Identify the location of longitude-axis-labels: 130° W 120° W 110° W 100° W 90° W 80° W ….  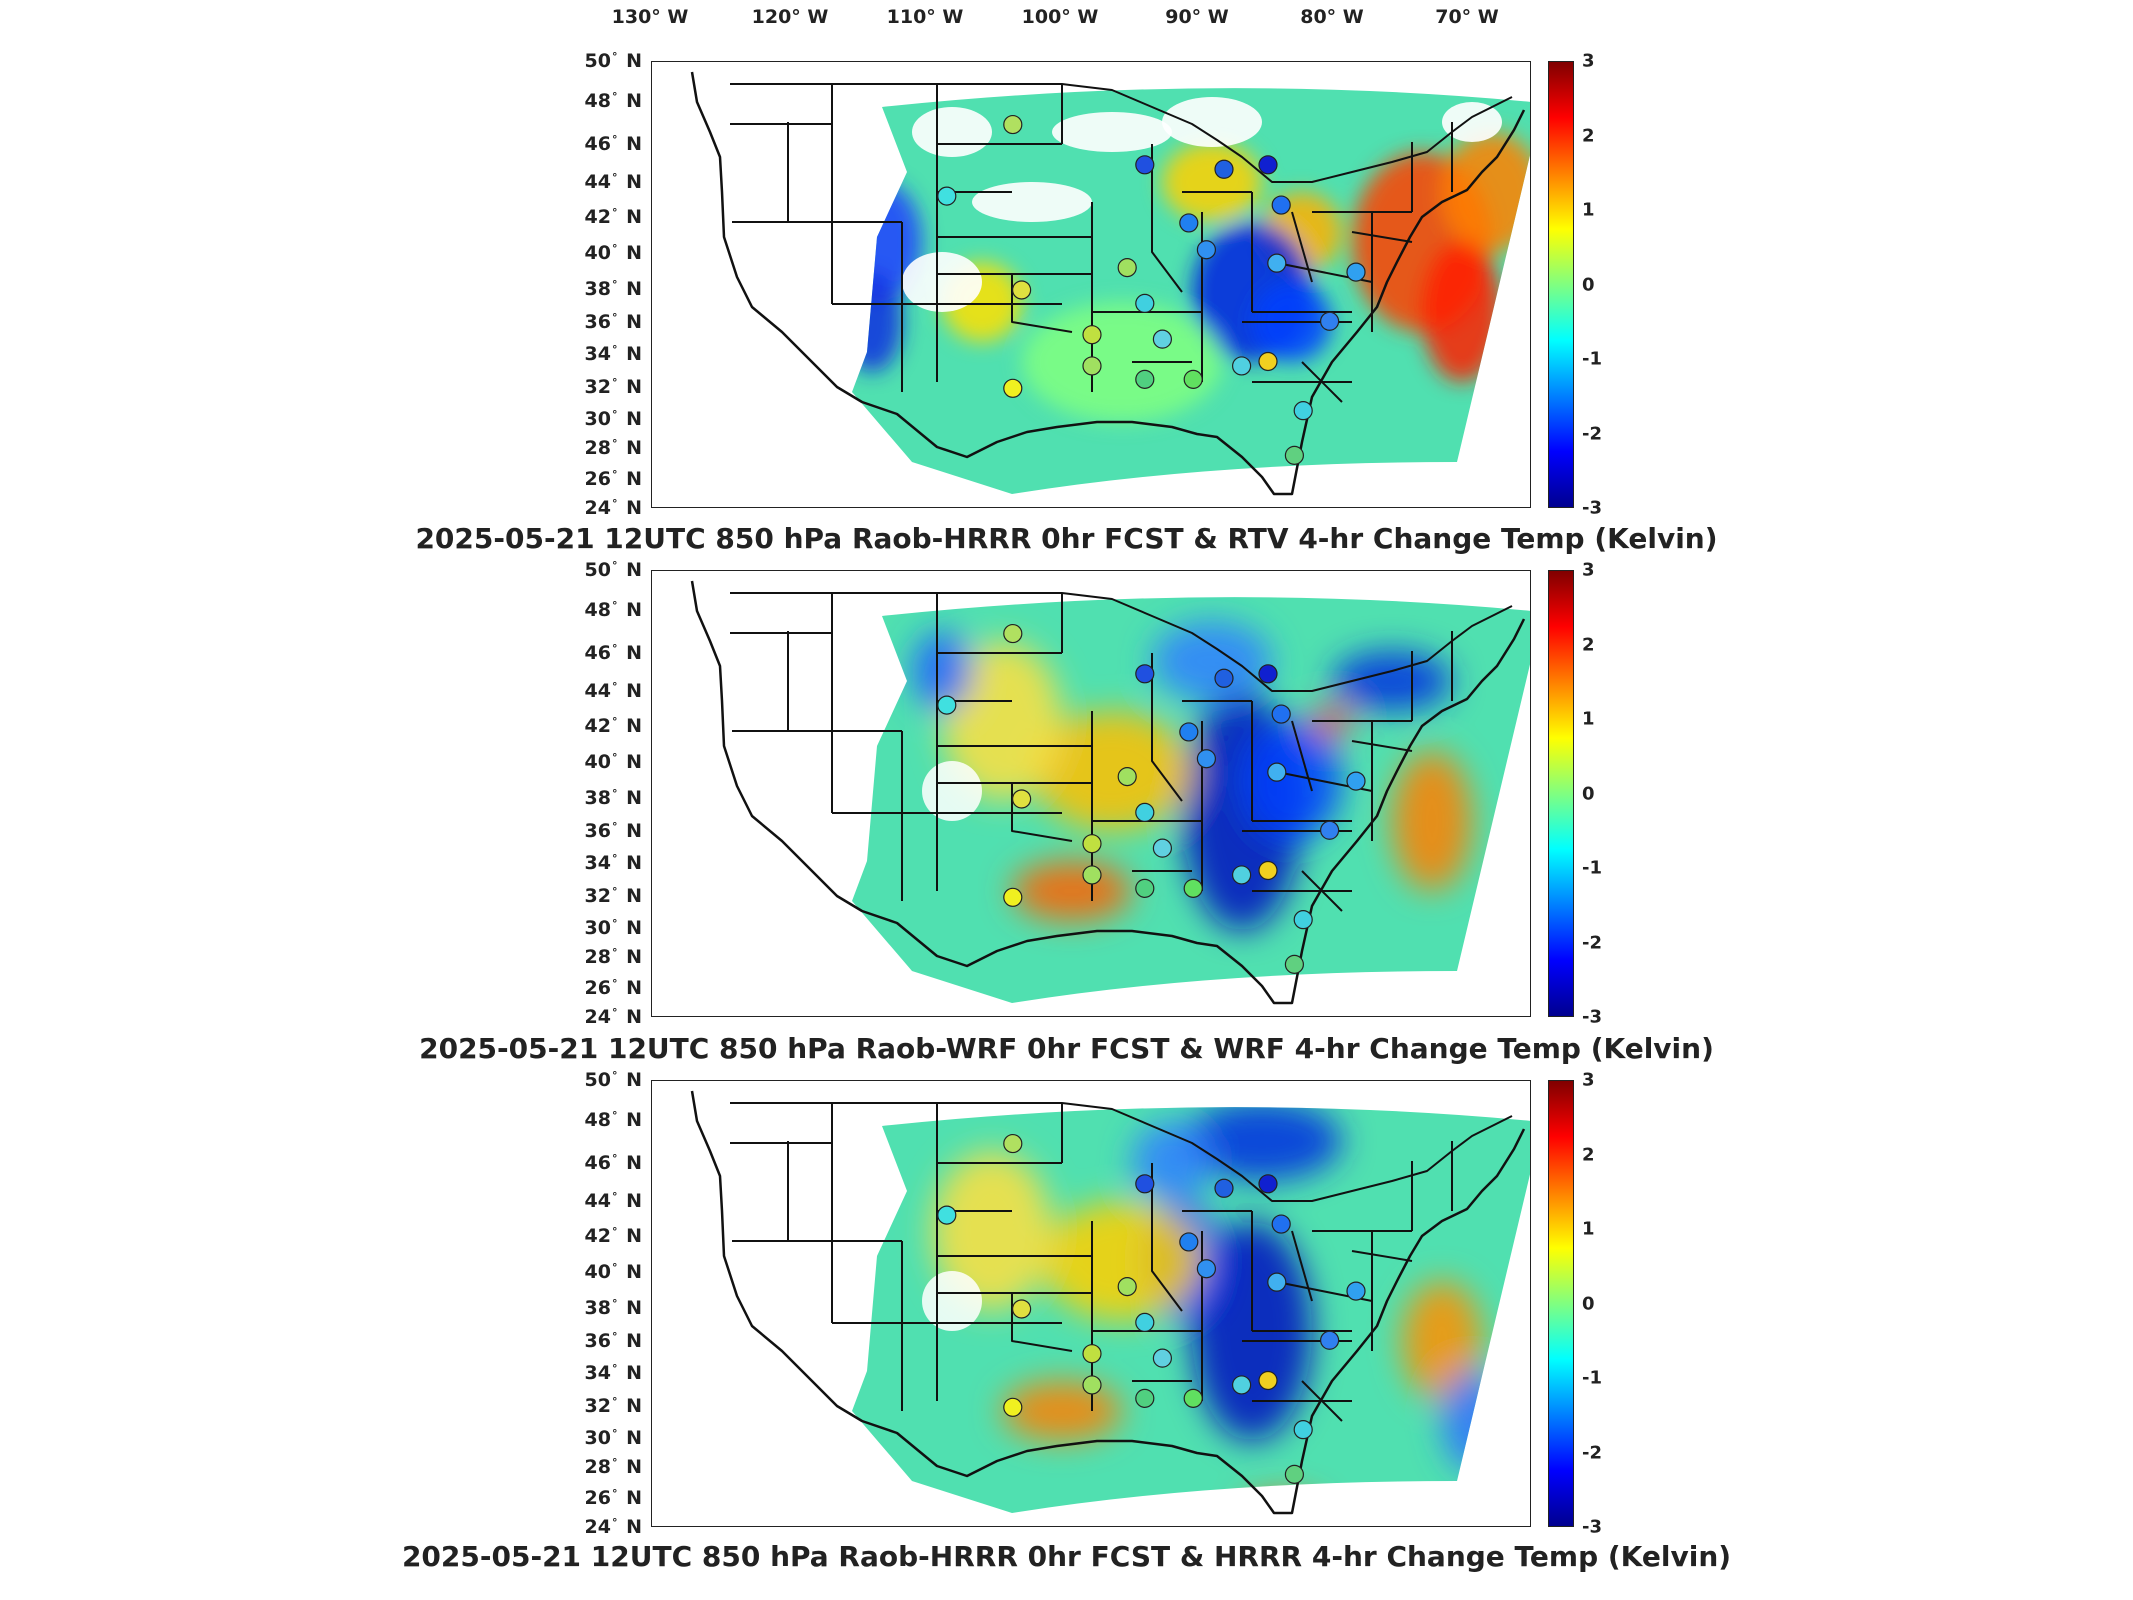
(1066, 24).